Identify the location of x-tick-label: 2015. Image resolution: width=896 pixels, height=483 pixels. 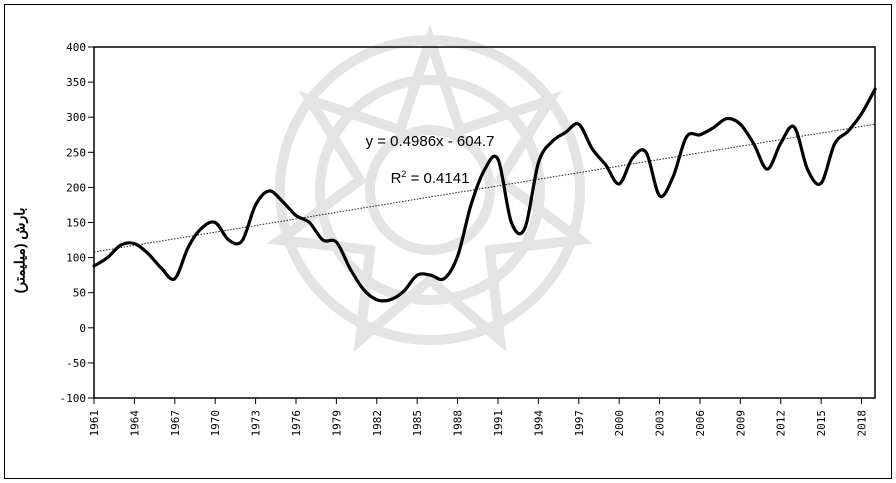
(821, 423).